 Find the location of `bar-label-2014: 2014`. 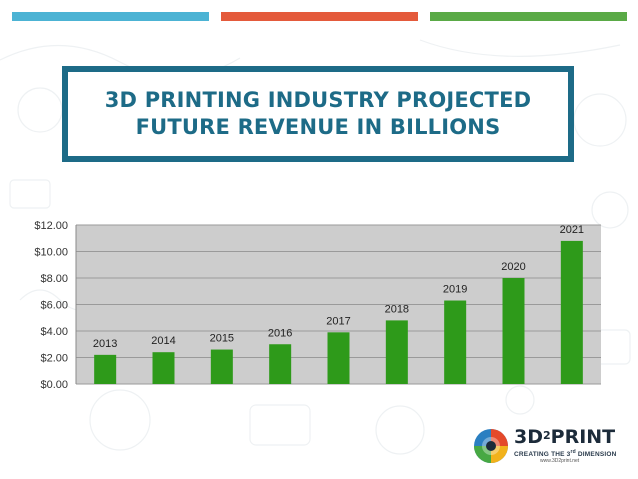

bar-label-2014: 2014 is located at coordinates (163, 341).